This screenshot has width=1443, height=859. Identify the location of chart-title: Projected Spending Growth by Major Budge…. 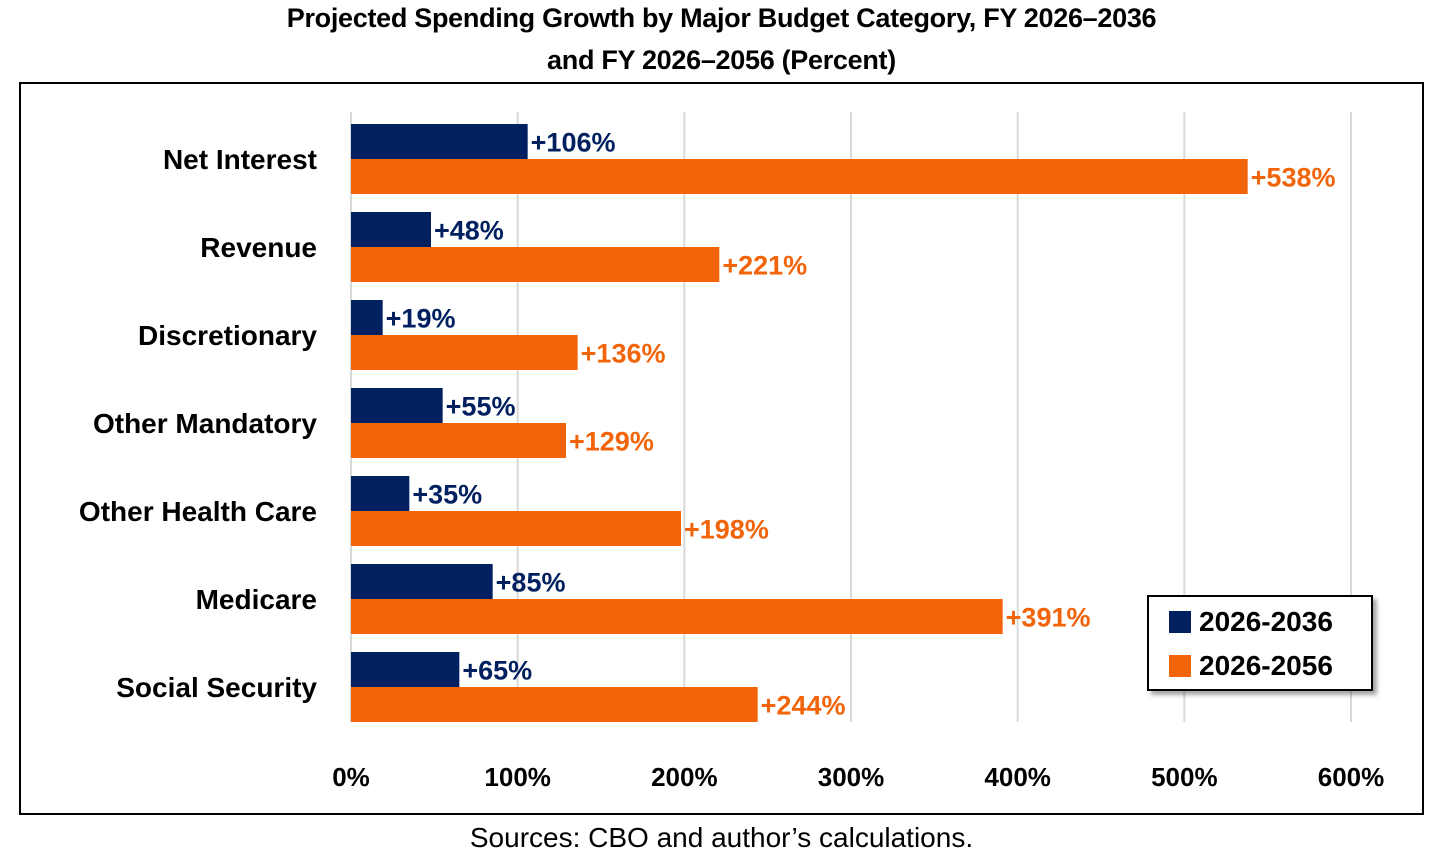
(721, 18).